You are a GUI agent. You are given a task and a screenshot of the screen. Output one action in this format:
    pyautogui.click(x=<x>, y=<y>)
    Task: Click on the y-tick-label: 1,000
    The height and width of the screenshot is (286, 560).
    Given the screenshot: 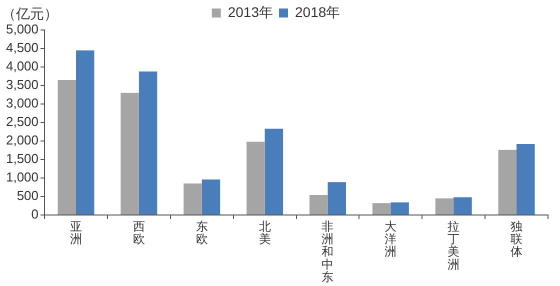 What is the action you would take?
    pyautogui.click(x=22, y=177)
    